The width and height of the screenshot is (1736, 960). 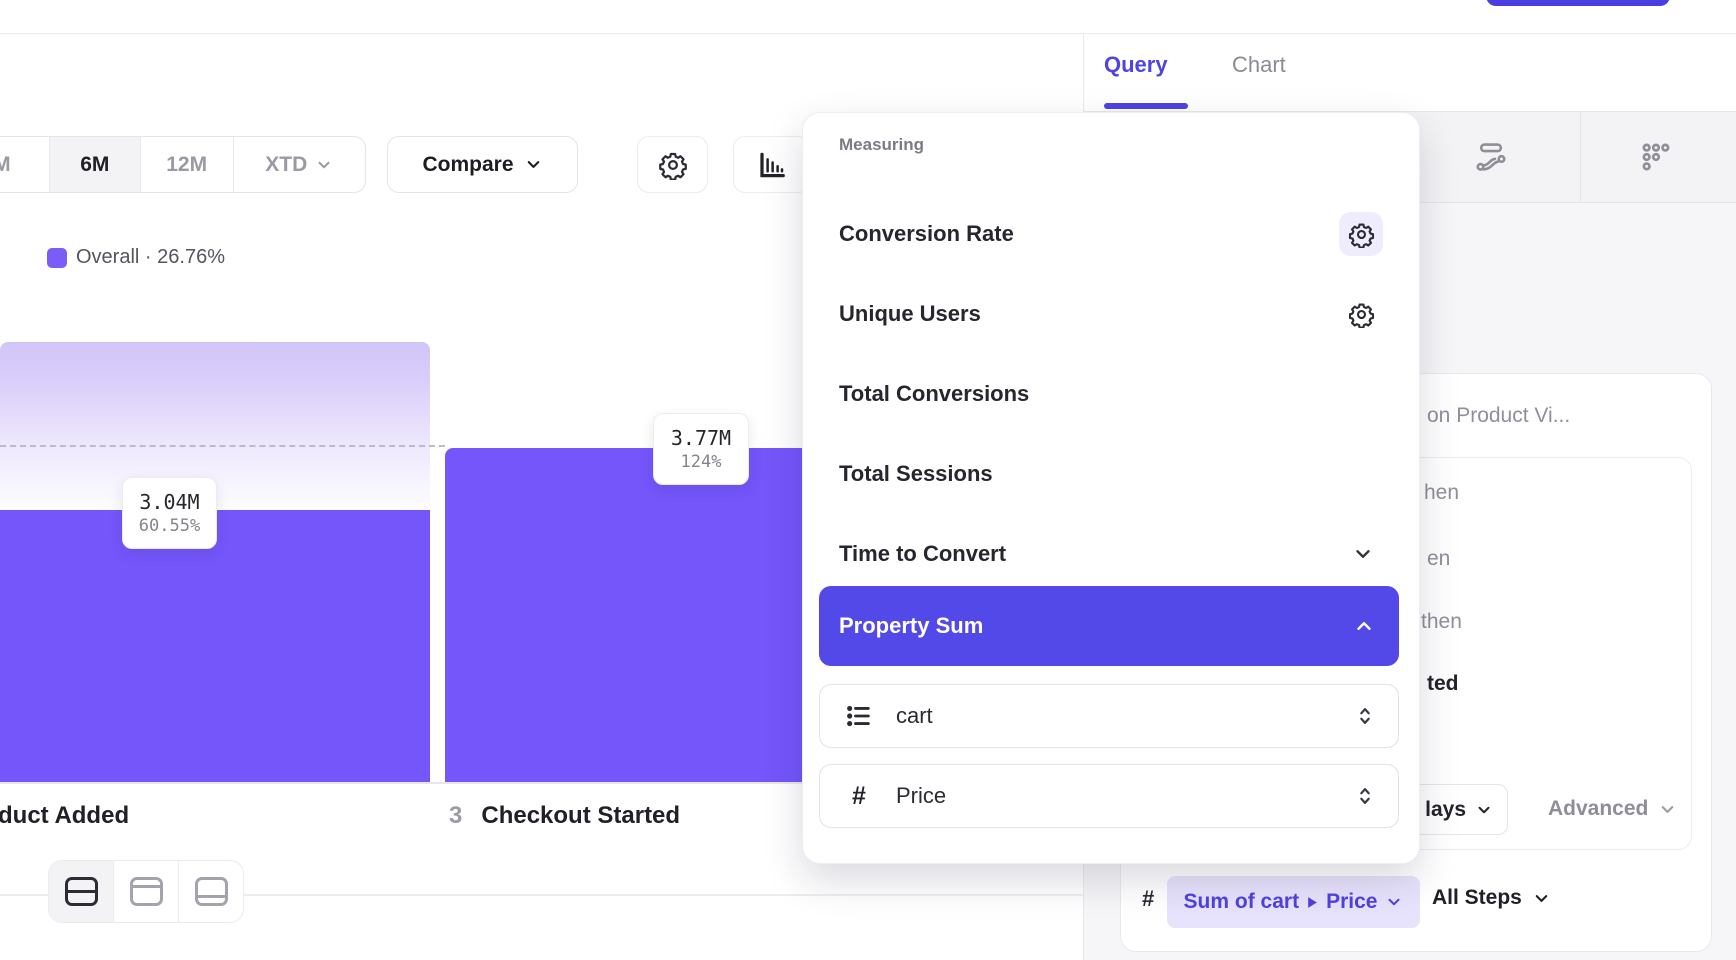 I want to click on time-range-12m-label: 12M, so click(x=187, y=164).